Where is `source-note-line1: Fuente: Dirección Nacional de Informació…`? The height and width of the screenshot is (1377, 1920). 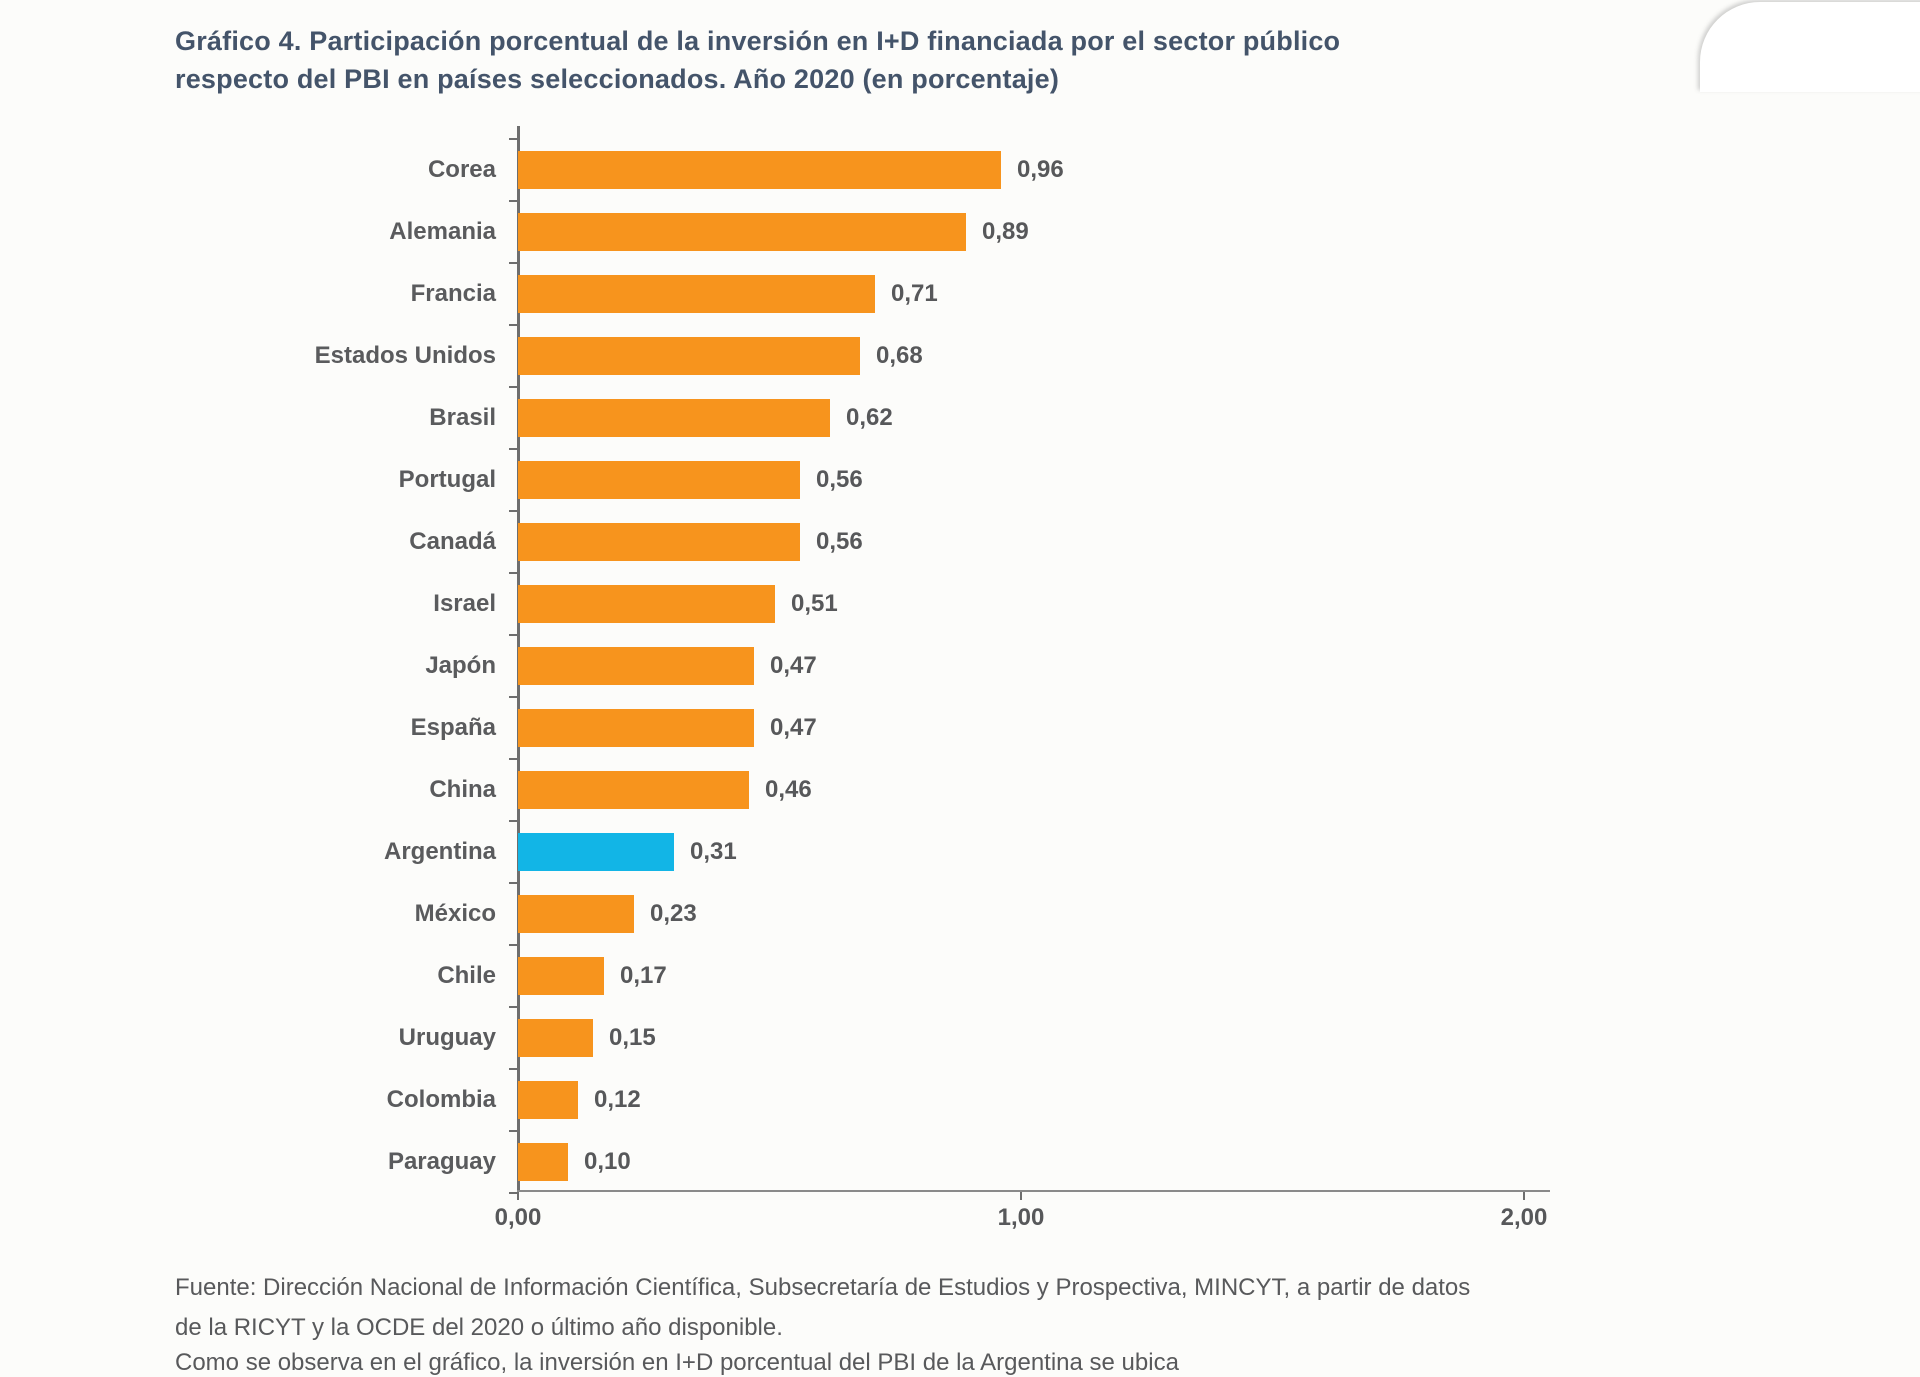
source-note-line1: Fuente: Dirección Nacional de Informació… is located at coordinates (822, 1287).